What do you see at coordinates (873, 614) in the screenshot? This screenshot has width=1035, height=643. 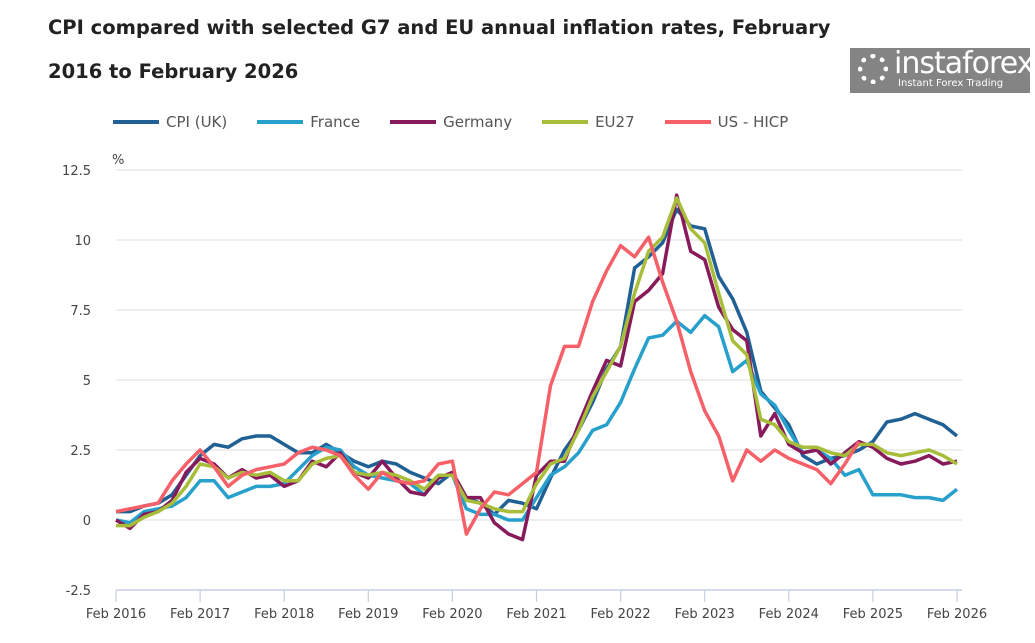 I see `x-tick-label: Feb 2025` at bounding box center [873, 614].